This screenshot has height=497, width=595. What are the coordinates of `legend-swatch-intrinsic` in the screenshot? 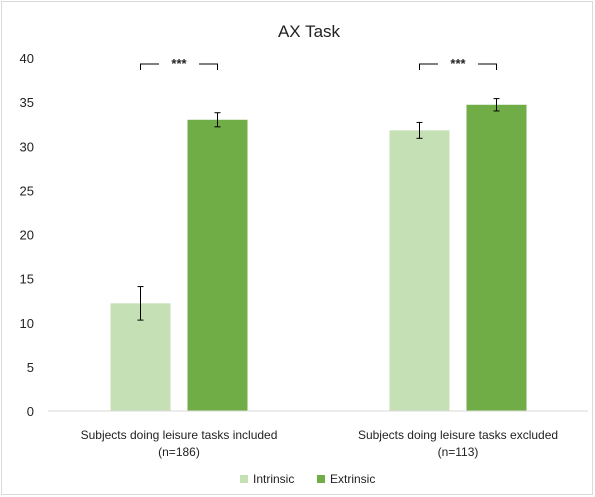 It's located at (244, 479).